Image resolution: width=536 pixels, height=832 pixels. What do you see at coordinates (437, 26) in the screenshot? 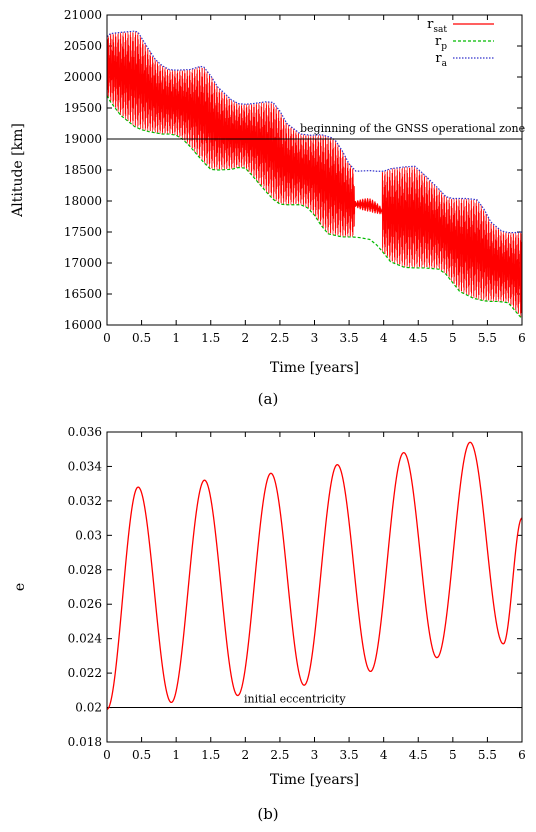
I see `legend-label: rsat` at bounding box center [437, 26].